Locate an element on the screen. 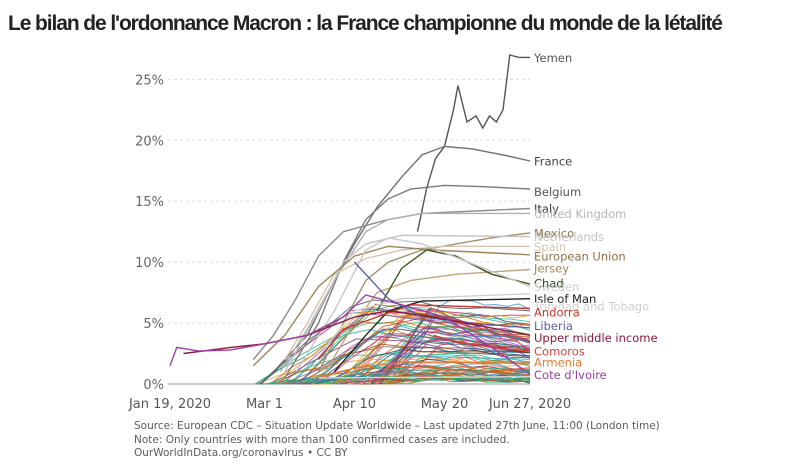 Image resolution: width=800 pixels, height=467 pixels. series-line-spain is located at coordinates (407, 302).